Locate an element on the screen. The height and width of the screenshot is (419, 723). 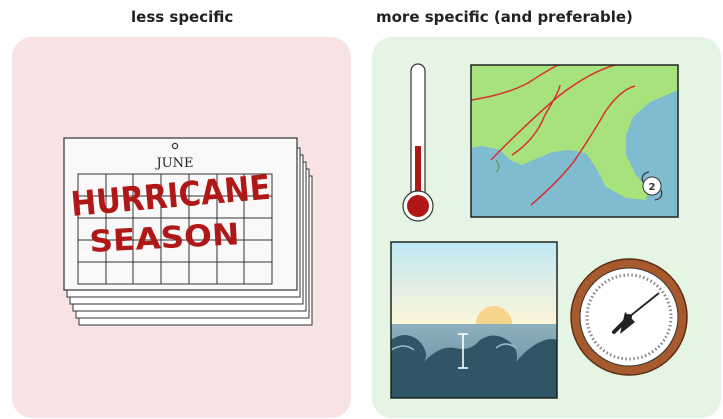
barometer-icon is located at coordinates (629, 317).